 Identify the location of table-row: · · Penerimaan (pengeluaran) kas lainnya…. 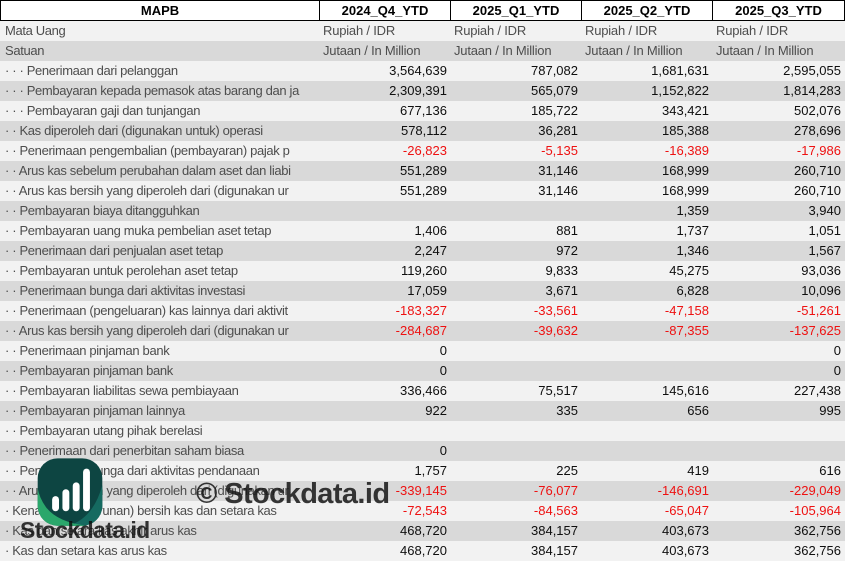
(422, 311).